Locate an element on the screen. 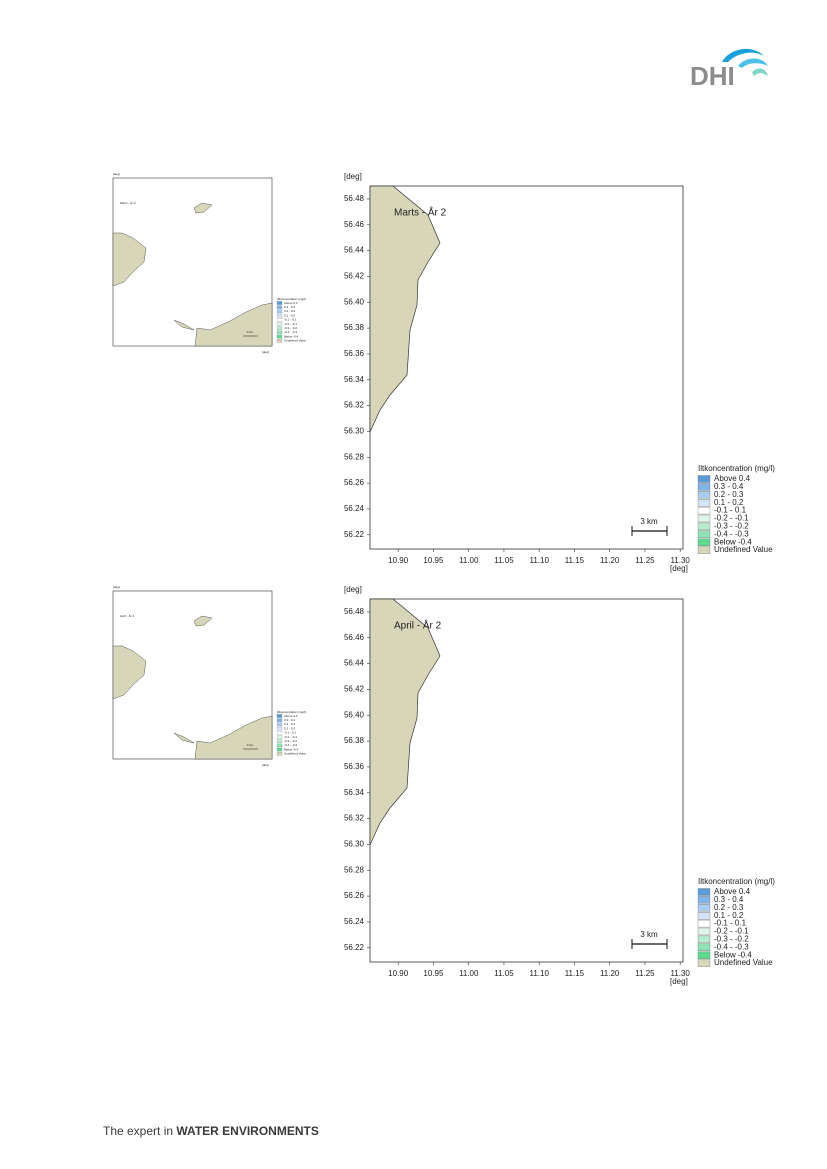 This screenshot has height=1169, width=827. footer-emphasis: WATER ENVIRONMENTS is located at coordinates (247, 1131).